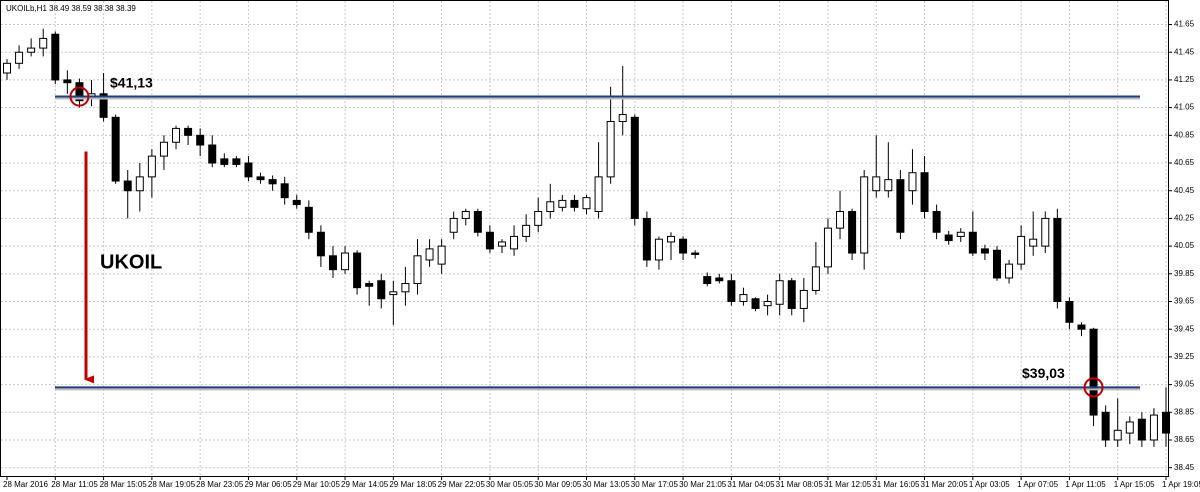 This screenshot has height=492, width=1200. I want to click on x-tick-label: 31 Mar 16:05, so click(896, 484).